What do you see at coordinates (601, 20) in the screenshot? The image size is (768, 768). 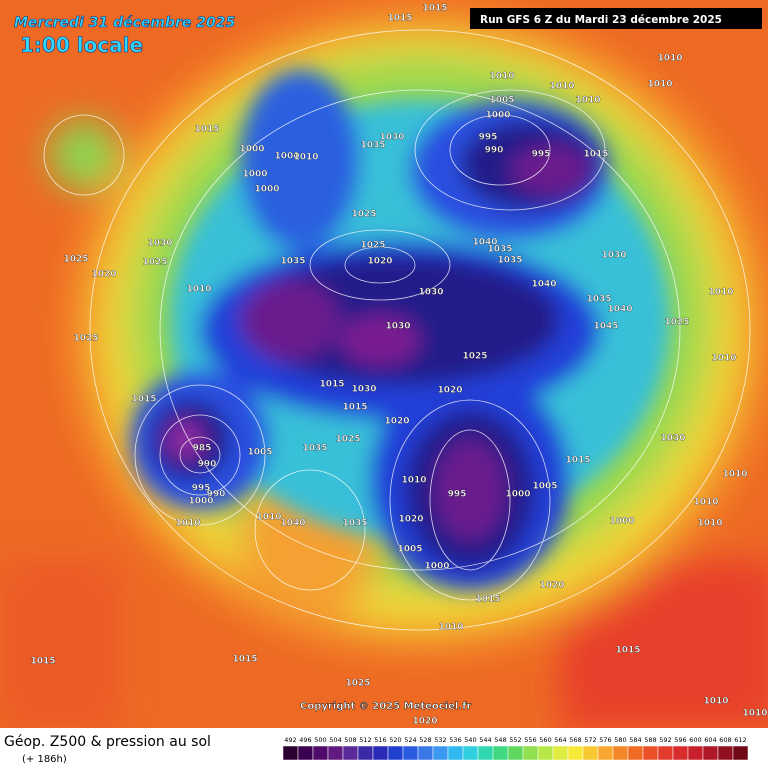 I see `run-info: Run GFS 6 Z du Mardi 23 décembre 2025` at bounding box center [601, 20].